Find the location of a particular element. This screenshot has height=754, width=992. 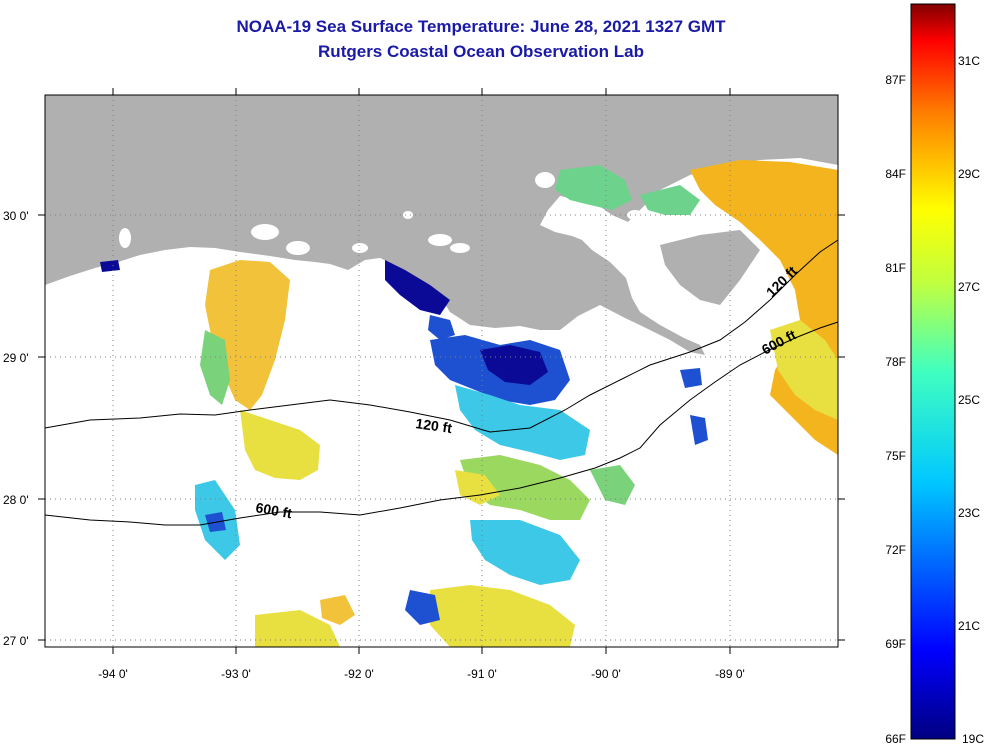

scale-c-25: 25C is located at coordinates (969, 400).